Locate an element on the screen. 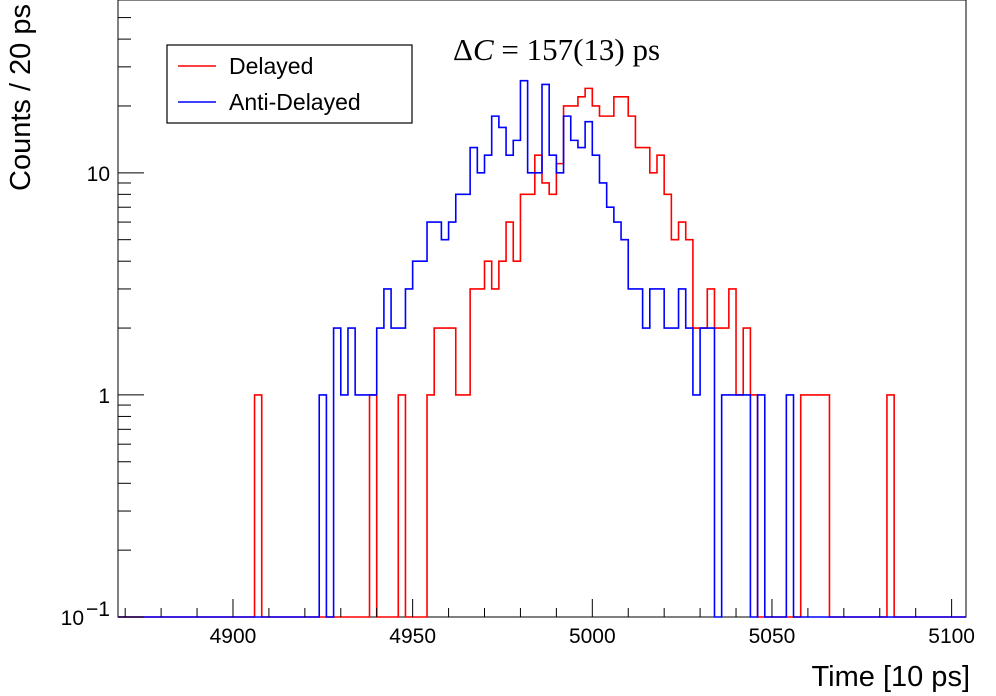  annotation-symbol: Δ is located at coordinates (463, 49).